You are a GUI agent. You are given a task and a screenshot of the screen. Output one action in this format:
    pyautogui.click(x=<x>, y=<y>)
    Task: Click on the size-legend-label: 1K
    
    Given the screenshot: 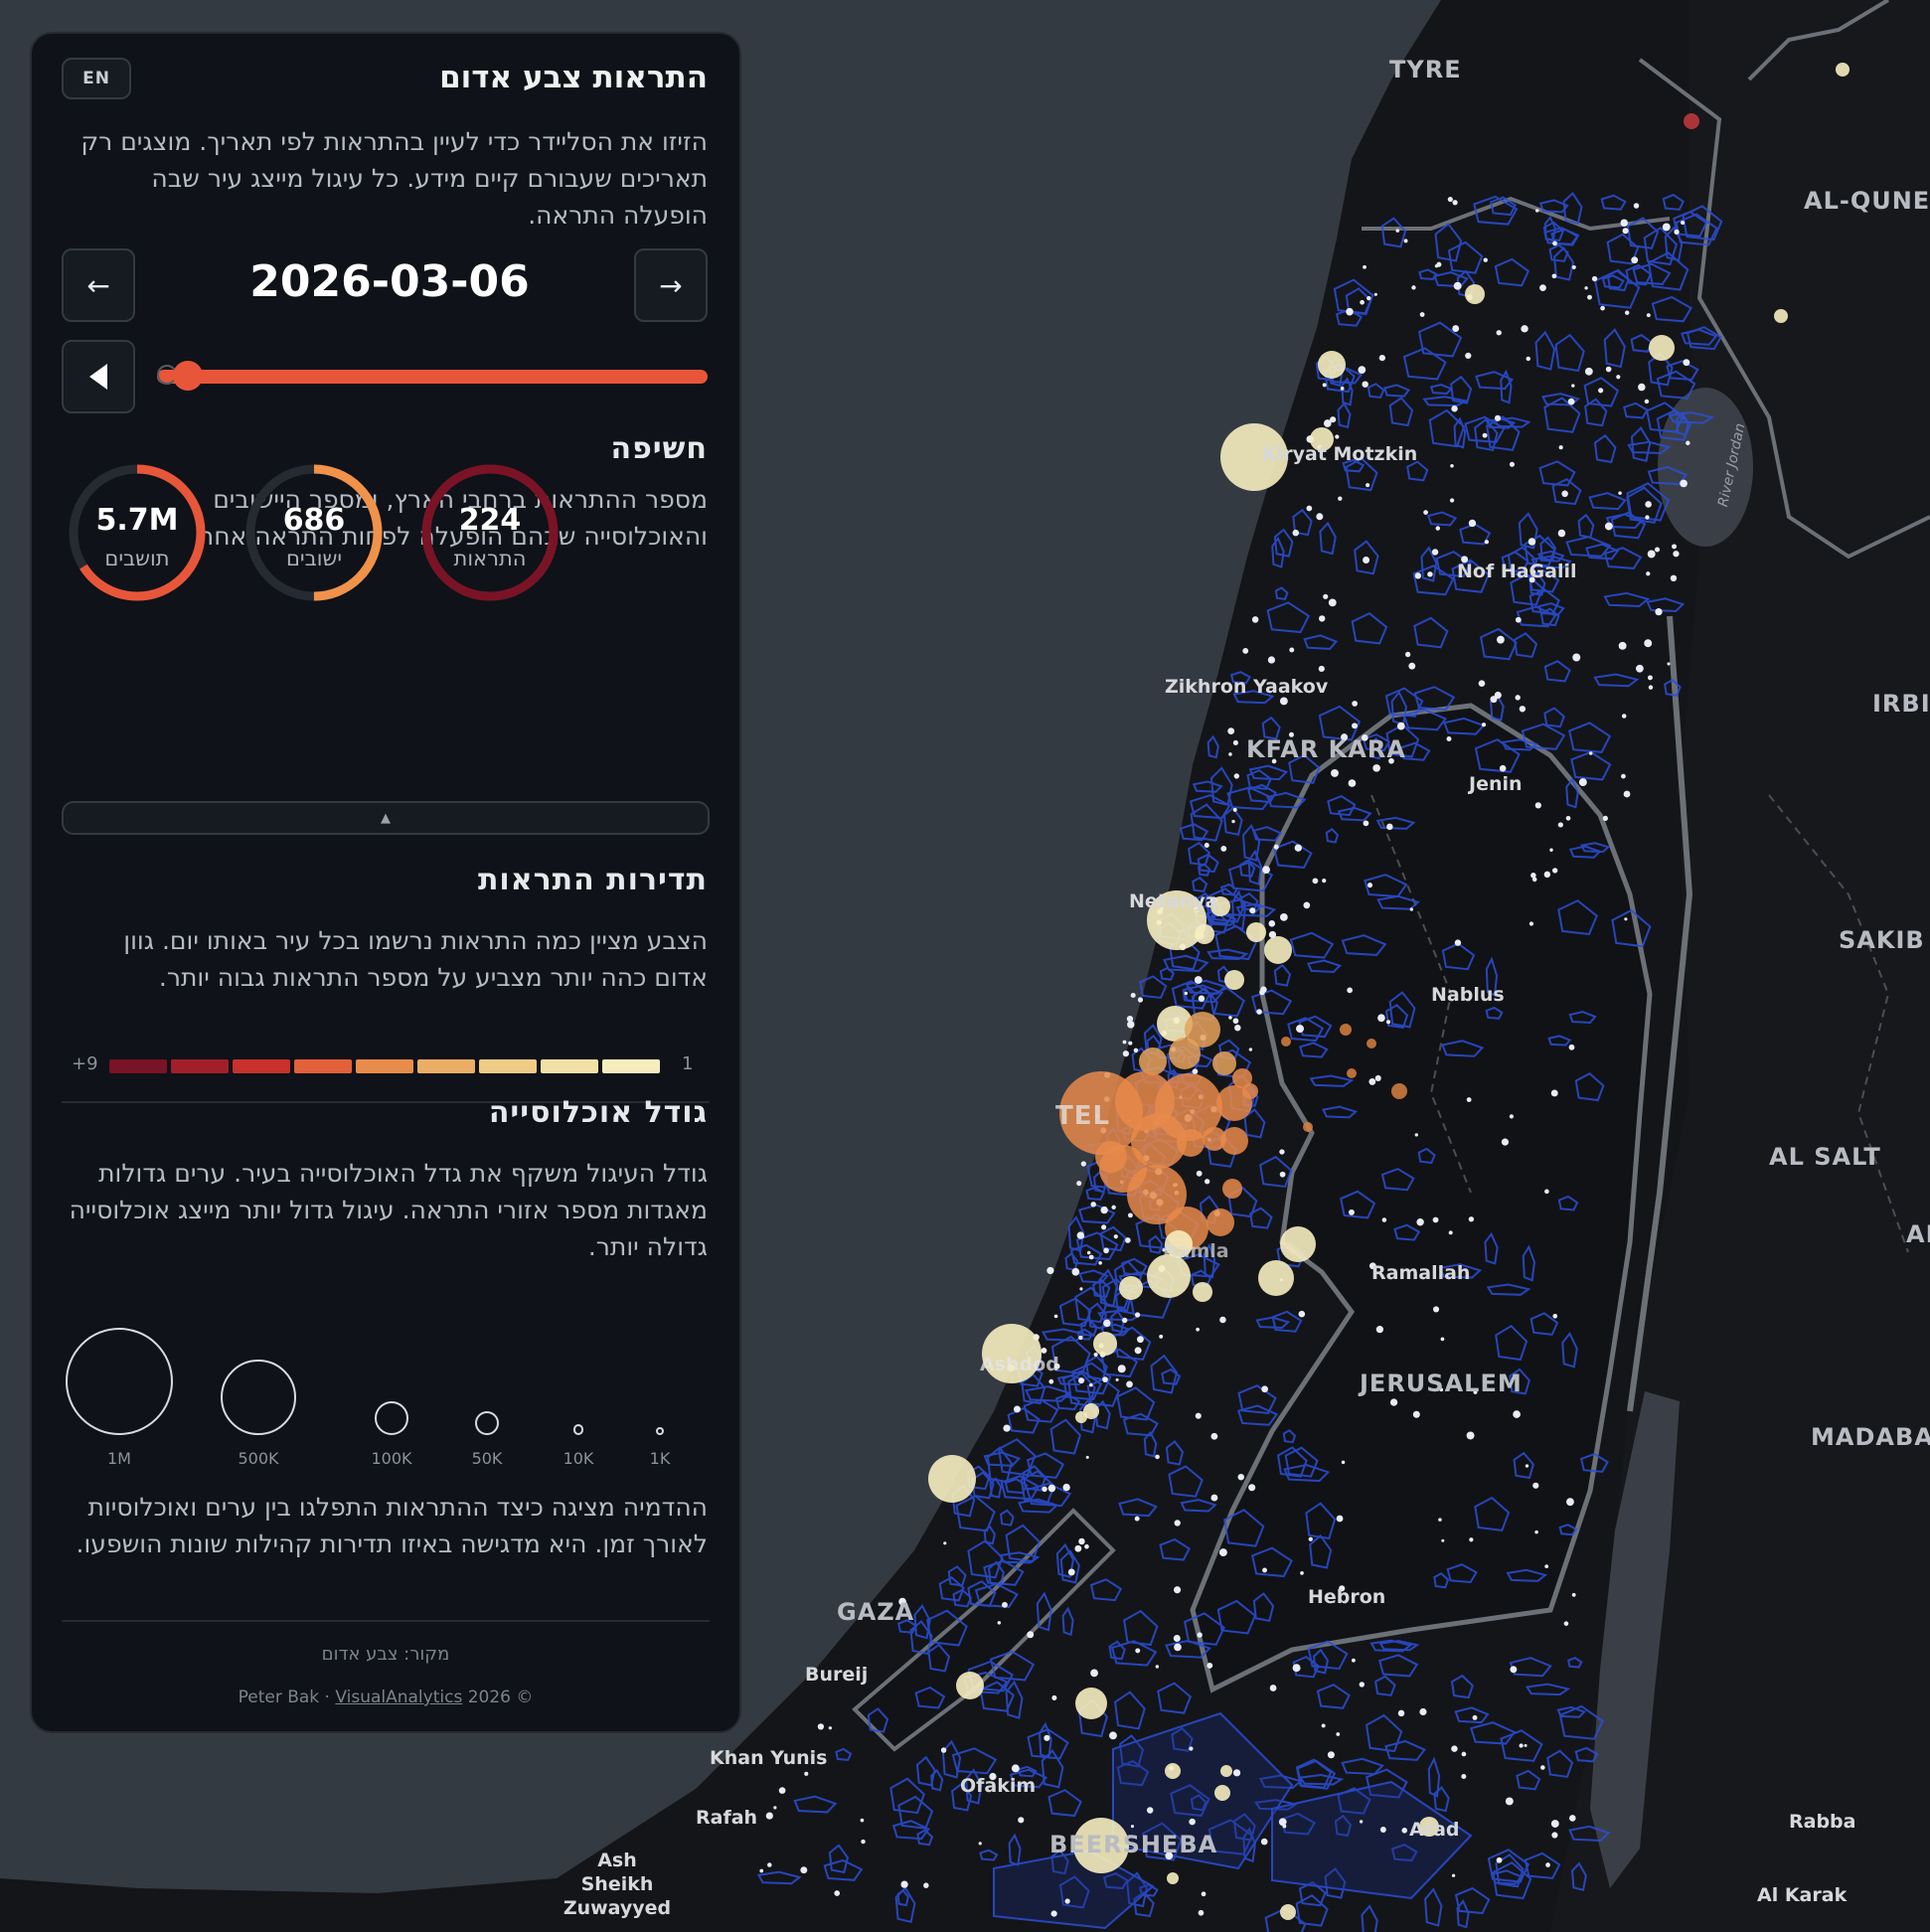 What is the action you would take?
    pyautogui.click(x=660, y=1458)
    